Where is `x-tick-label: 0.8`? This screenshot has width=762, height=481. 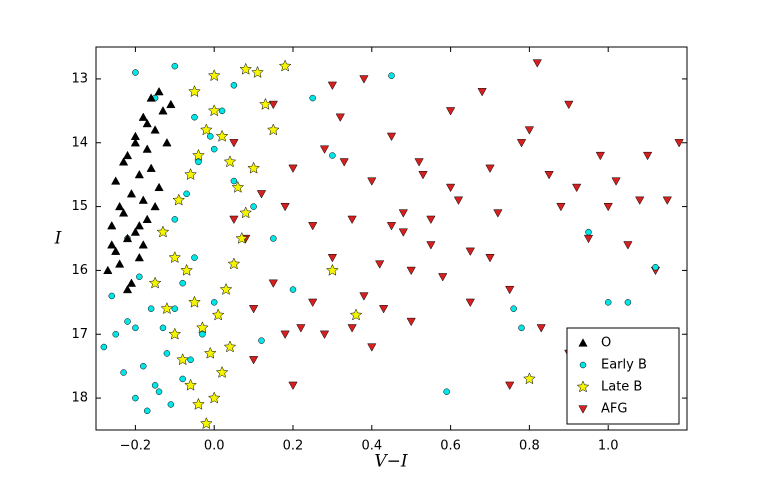
x-tick-label: 0.8 is located at coordinates (529, 446).